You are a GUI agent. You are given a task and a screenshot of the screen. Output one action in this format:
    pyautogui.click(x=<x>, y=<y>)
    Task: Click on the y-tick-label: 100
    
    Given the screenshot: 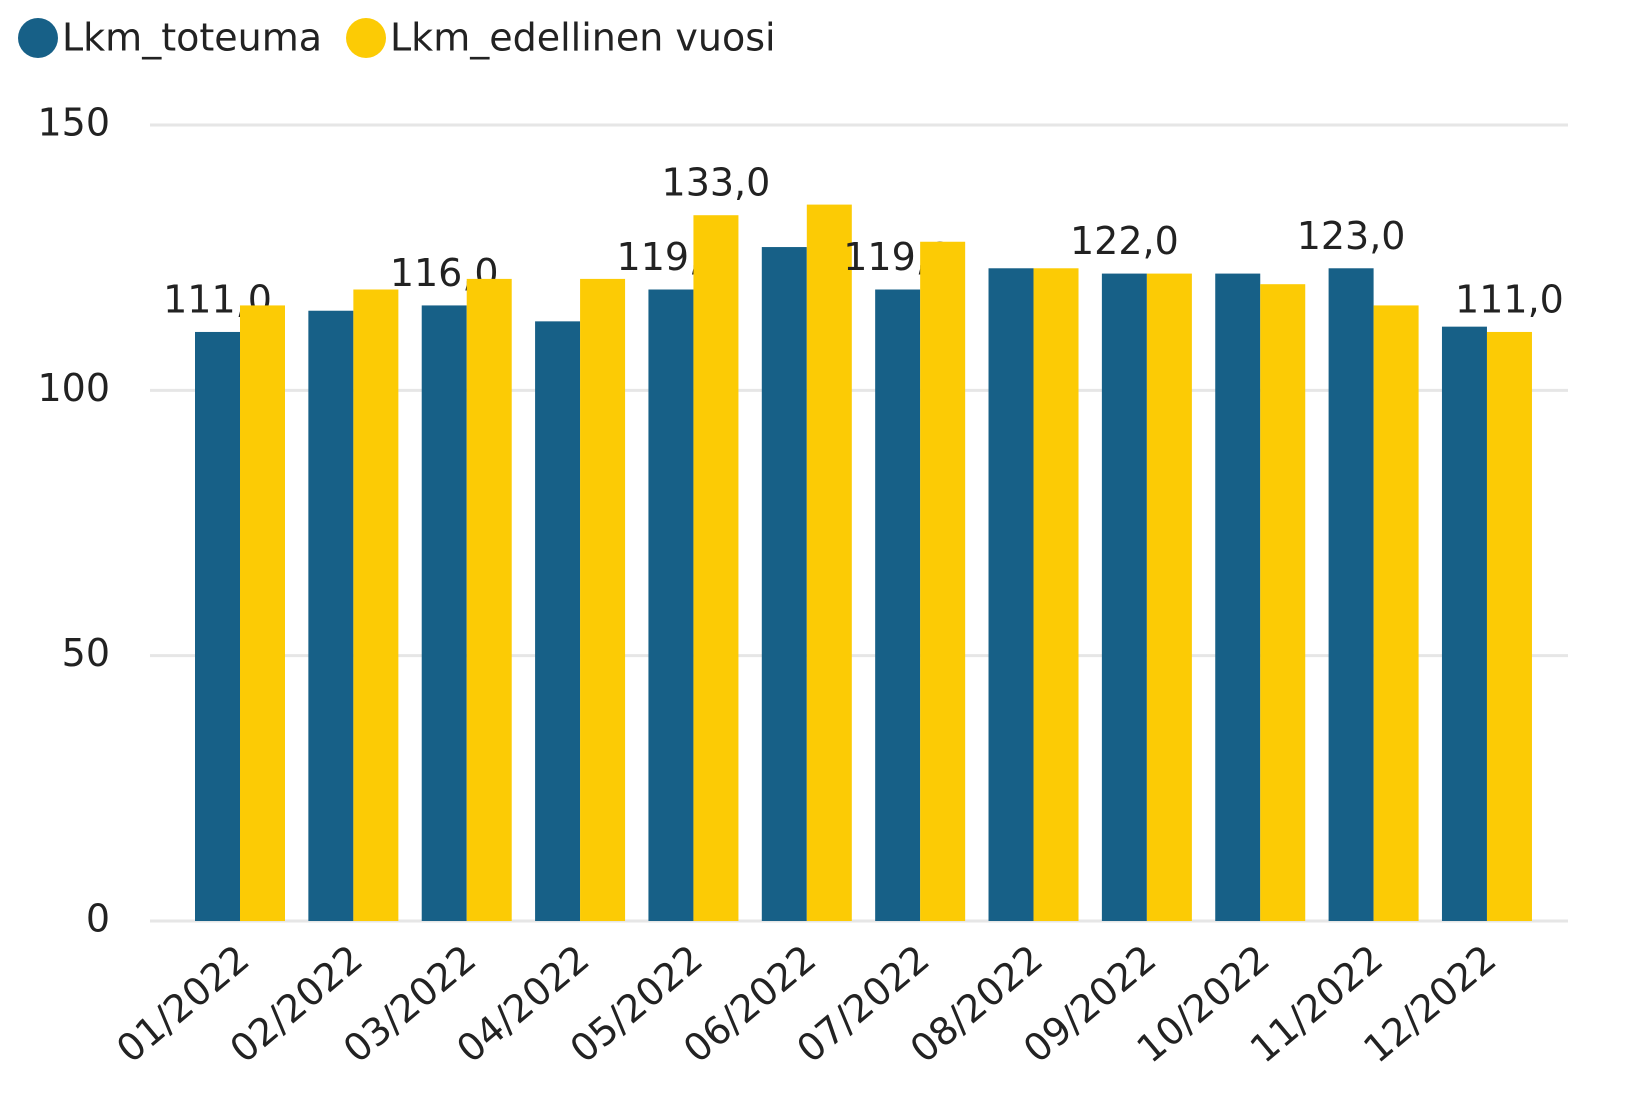 What is the action you would take?
    pyautogui.click(x=73, y=388)
    